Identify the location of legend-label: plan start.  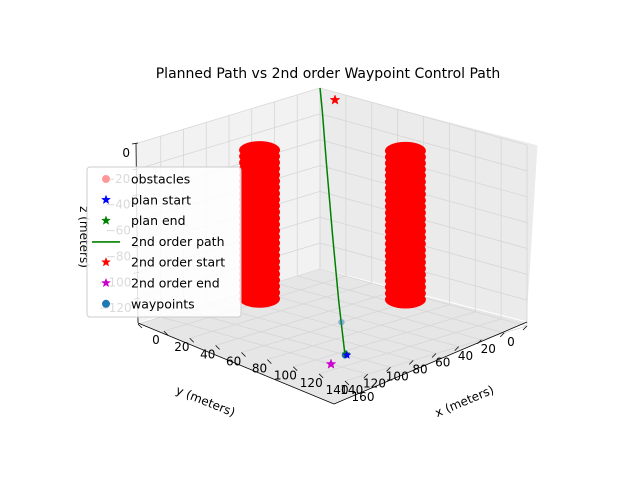
(161, 199).